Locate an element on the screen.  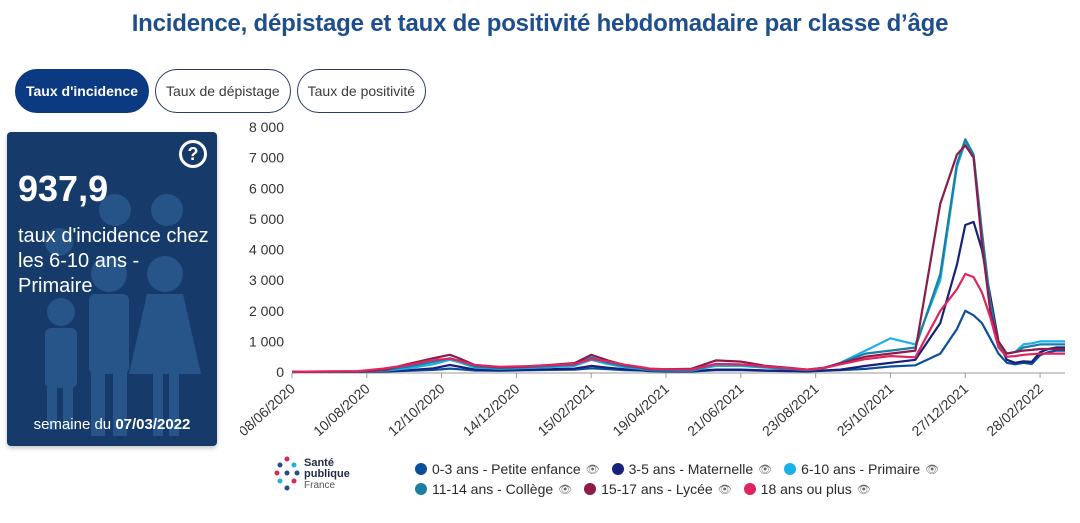
y-tick-label: 2 000 is located at coordinates (266, 311).